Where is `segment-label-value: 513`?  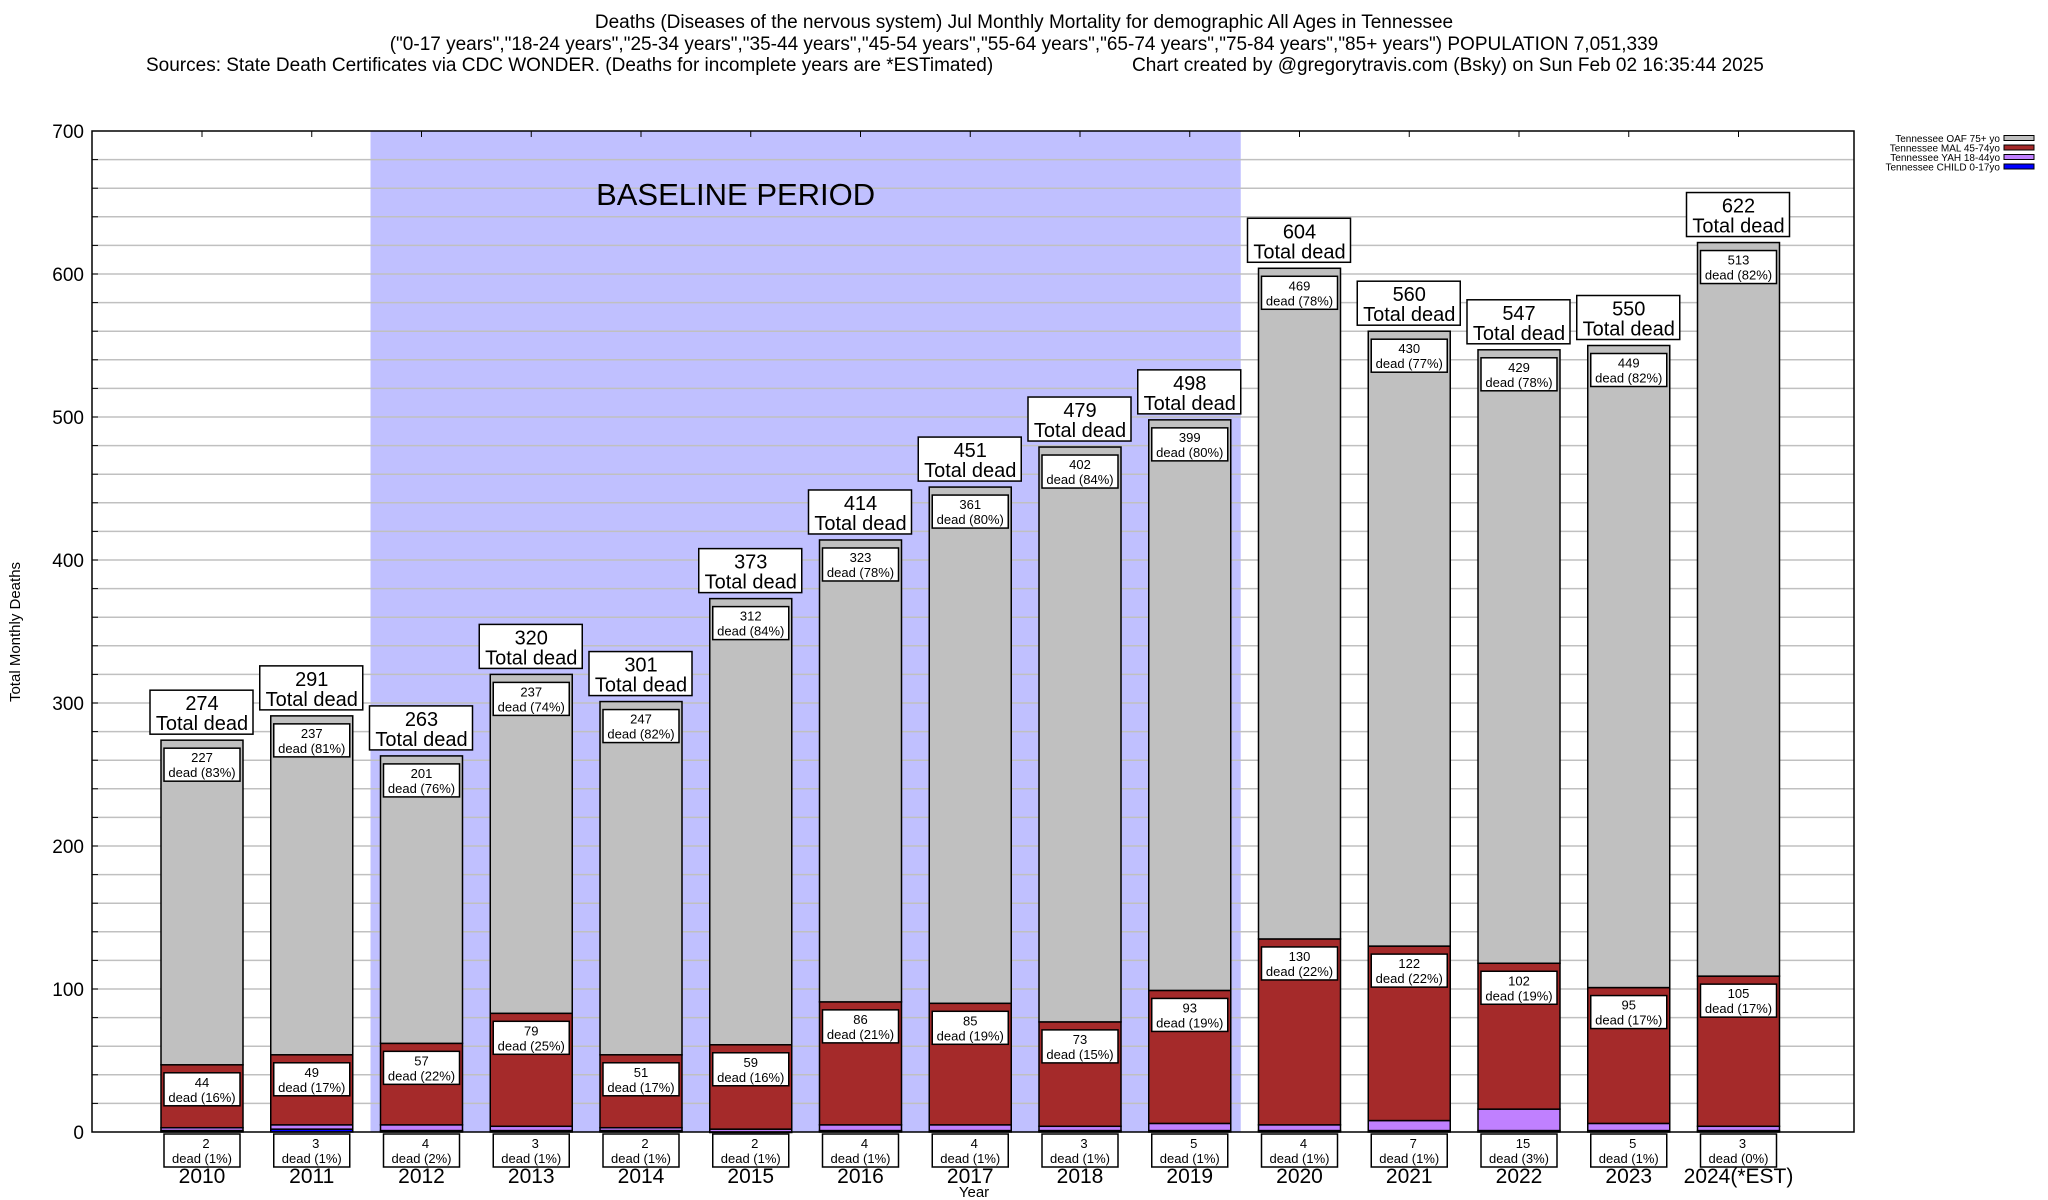 segment-label-value: 513 is located at coordinates (1739, 260).